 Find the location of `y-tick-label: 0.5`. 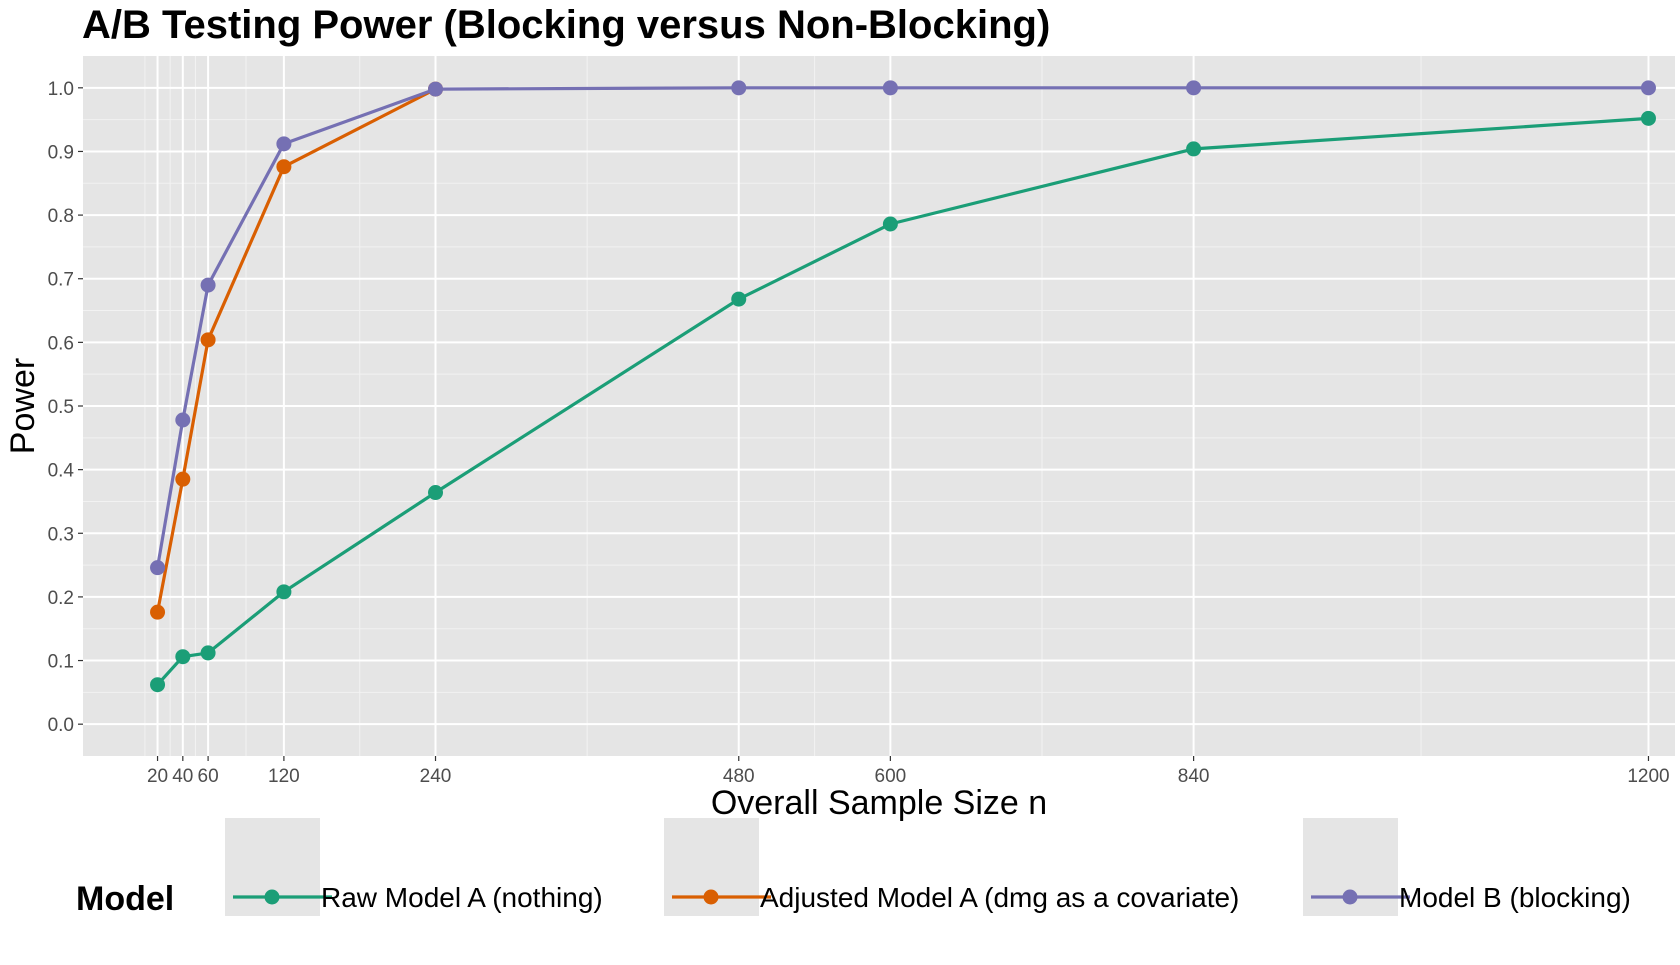

y-tick-label: 0.5 is located at coordinates (61, 407).